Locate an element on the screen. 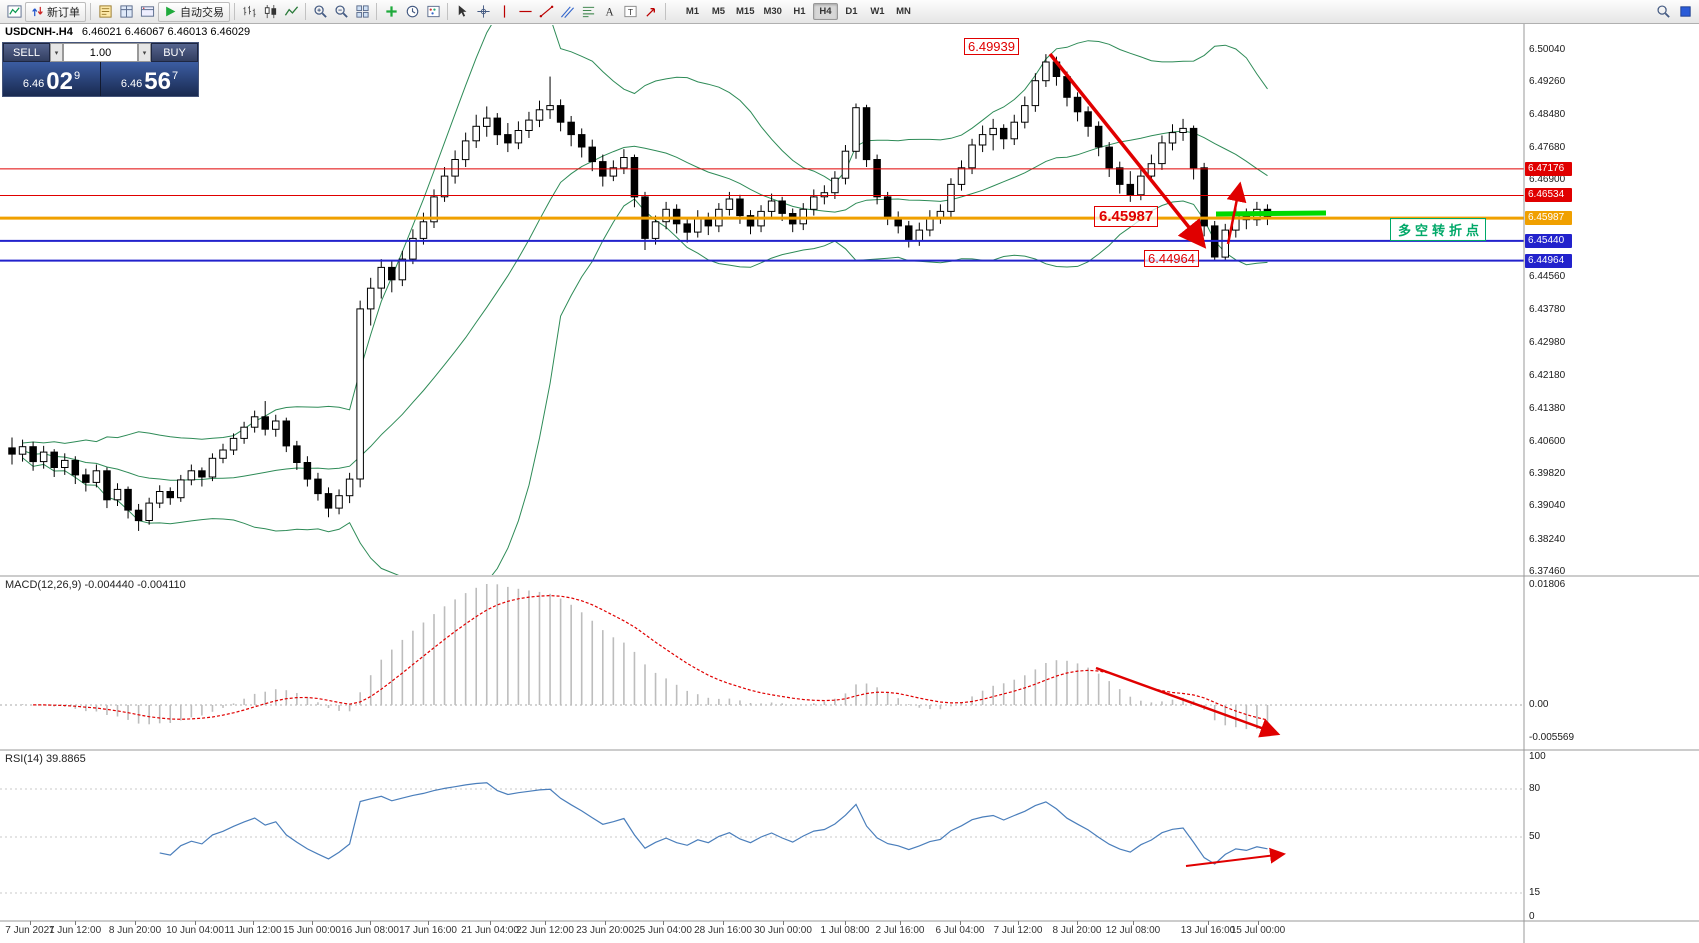 Image resolution: width=1699 pixels, height=943 pixels. channel-tool-icon is located at coordinates (567, 12).